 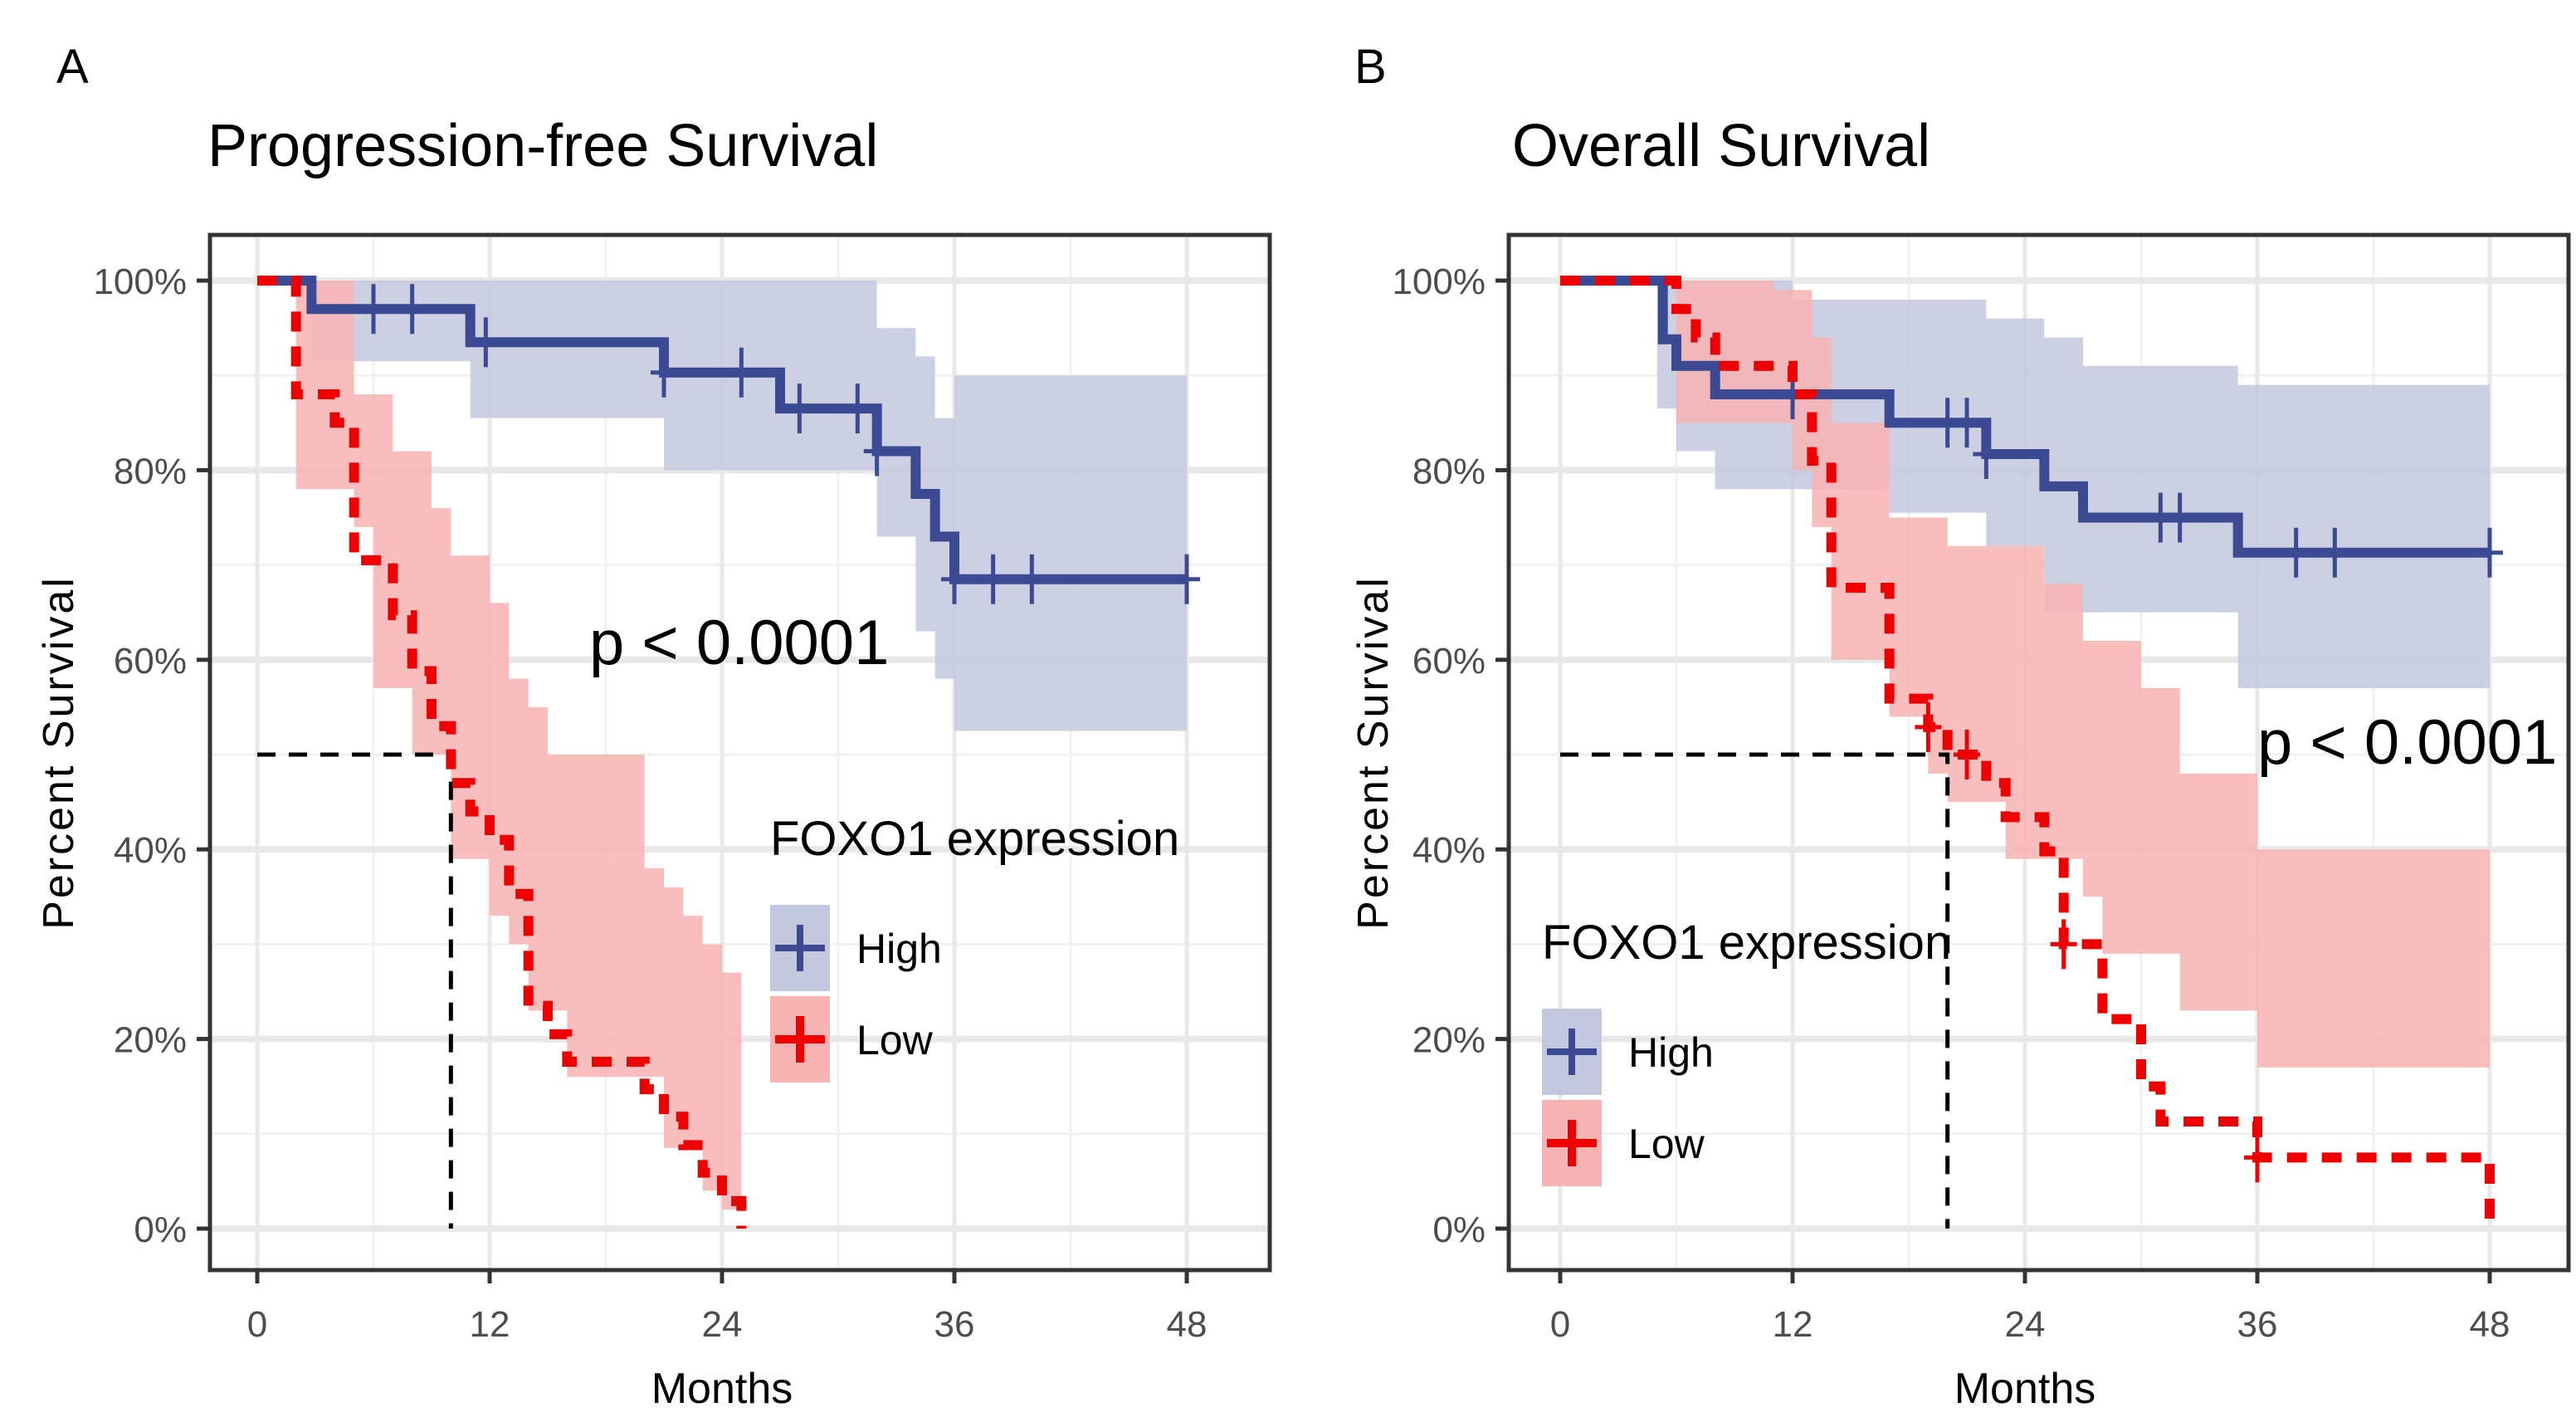 I want to click on panel-label: B, so click(x=1370, y=67).